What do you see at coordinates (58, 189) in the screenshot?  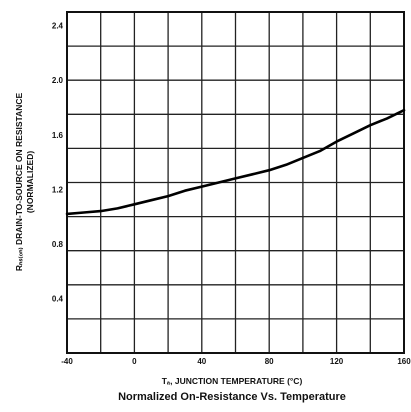 I see `y-tick-label: 1.2` at bounding box center [58, 189].